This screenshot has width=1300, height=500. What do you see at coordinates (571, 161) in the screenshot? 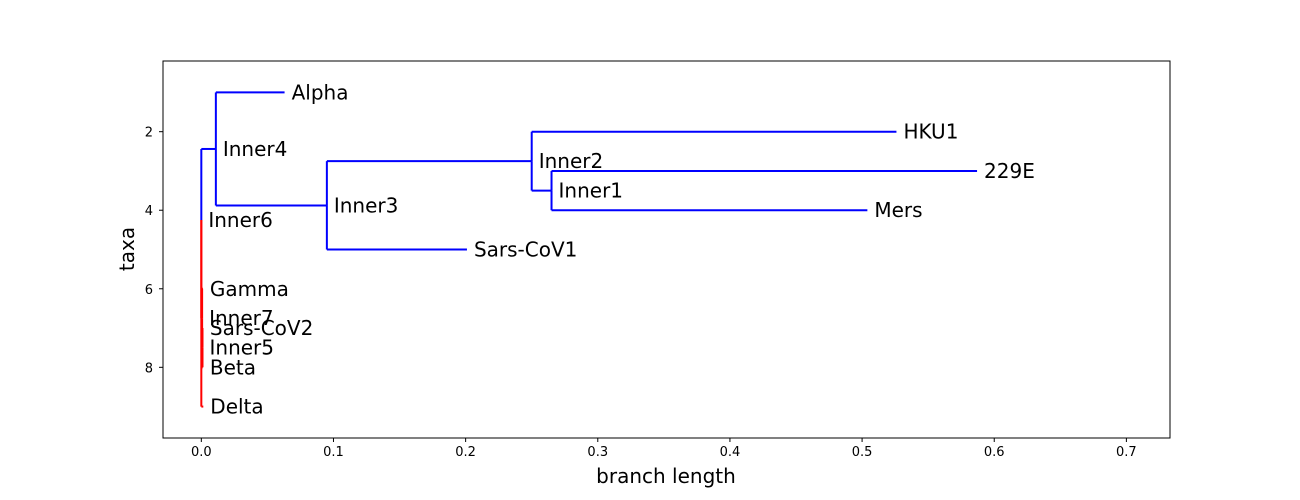
I see `node-label-Inner2: Inner2` at bounding box center [571, 161].